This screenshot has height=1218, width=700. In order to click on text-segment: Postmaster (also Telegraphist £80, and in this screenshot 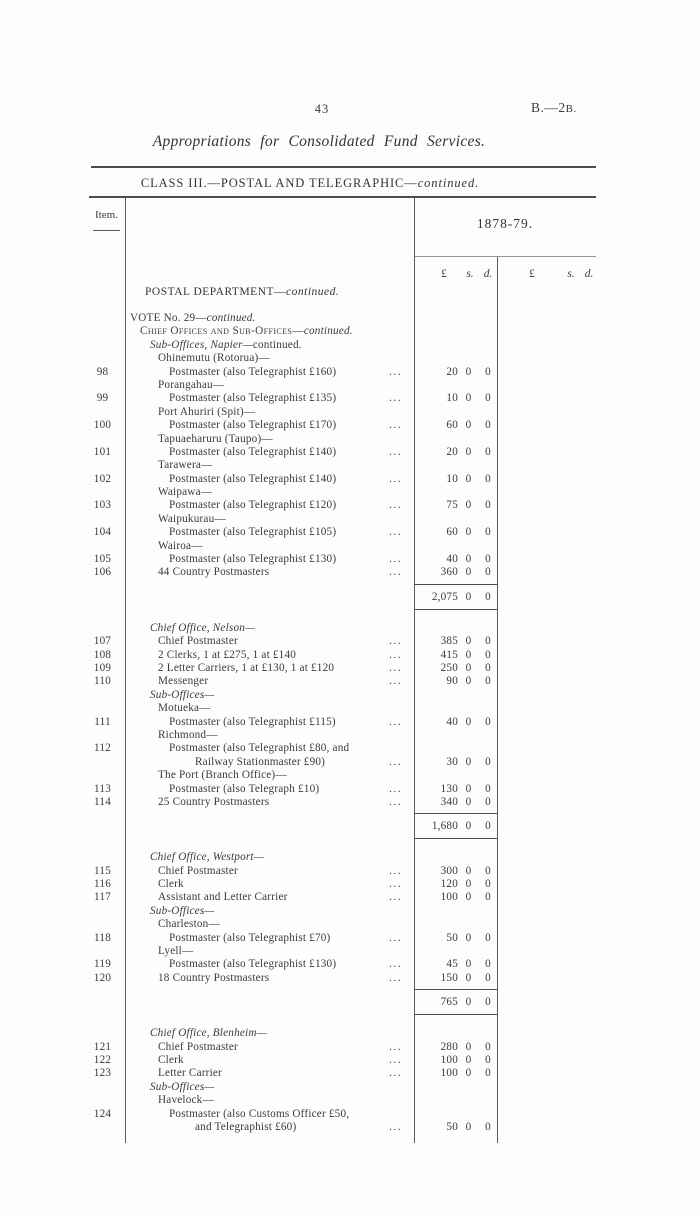, I will do `click(259, 748)`.